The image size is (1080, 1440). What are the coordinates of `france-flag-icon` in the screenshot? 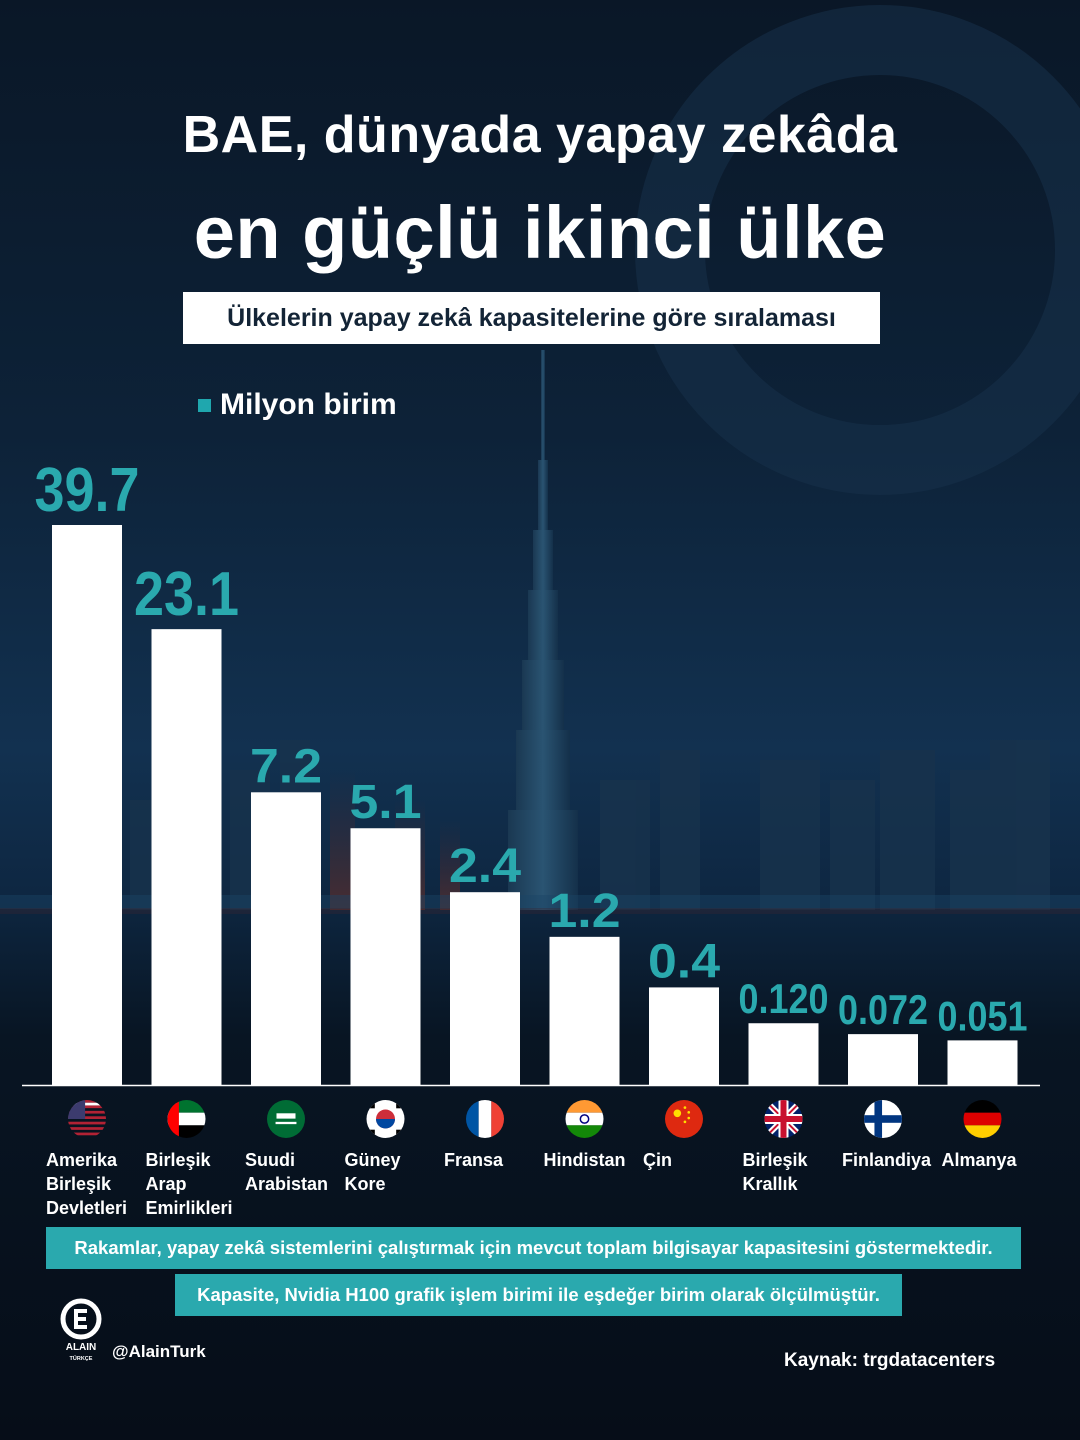 It's located at (485, 1119).